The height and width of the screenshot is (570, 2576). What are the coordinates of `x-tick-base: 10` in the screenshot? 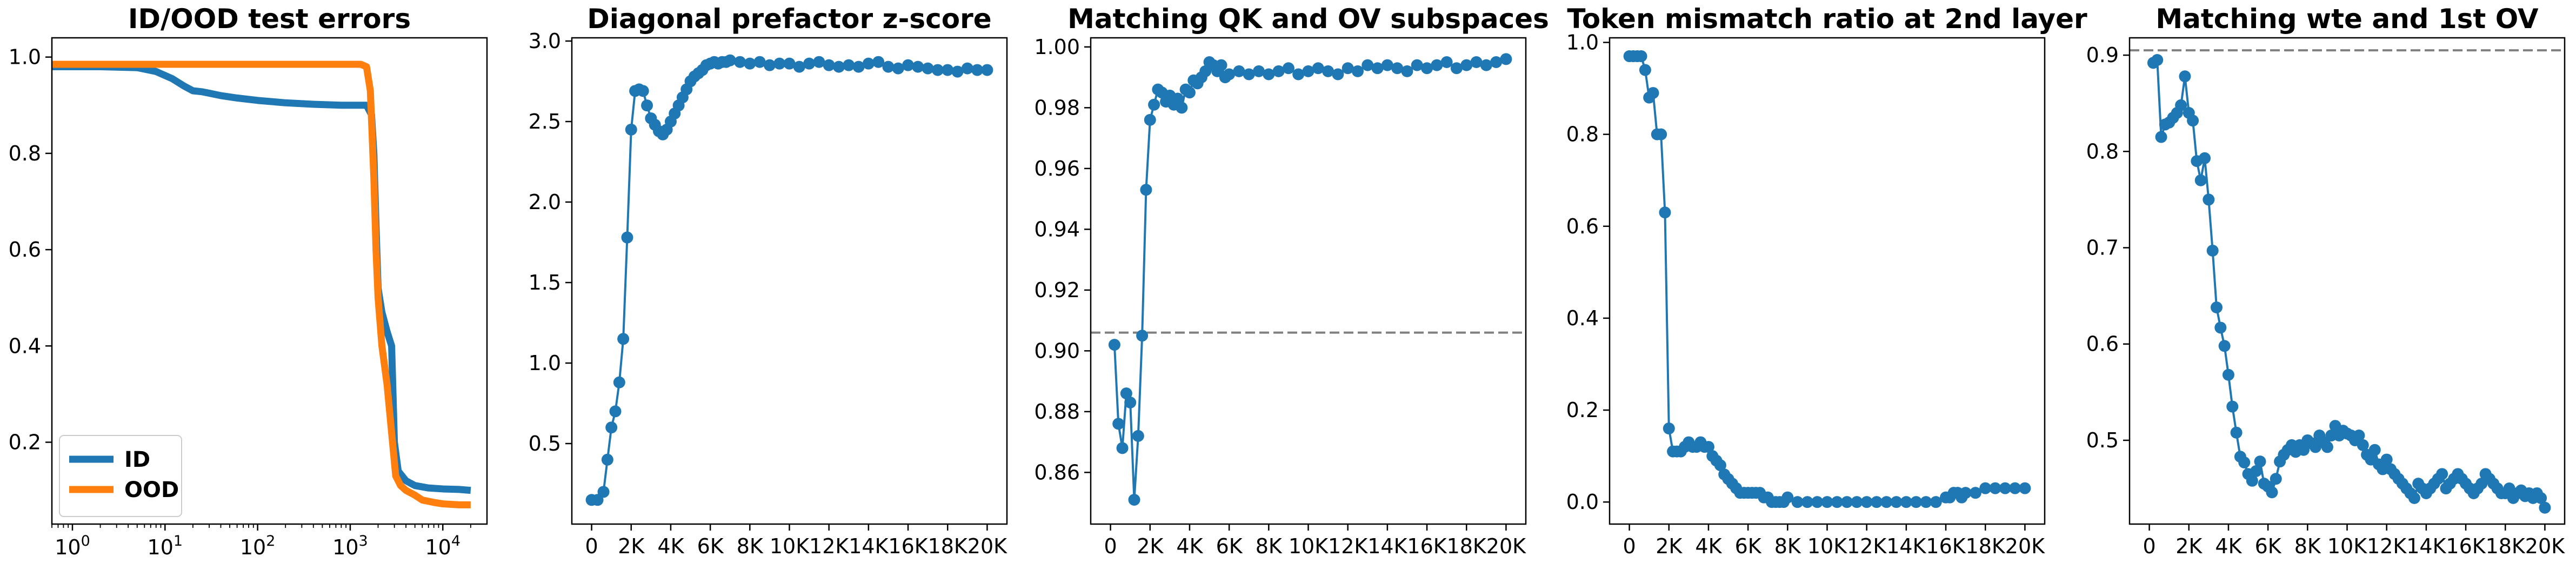 It's located at (438, 547).